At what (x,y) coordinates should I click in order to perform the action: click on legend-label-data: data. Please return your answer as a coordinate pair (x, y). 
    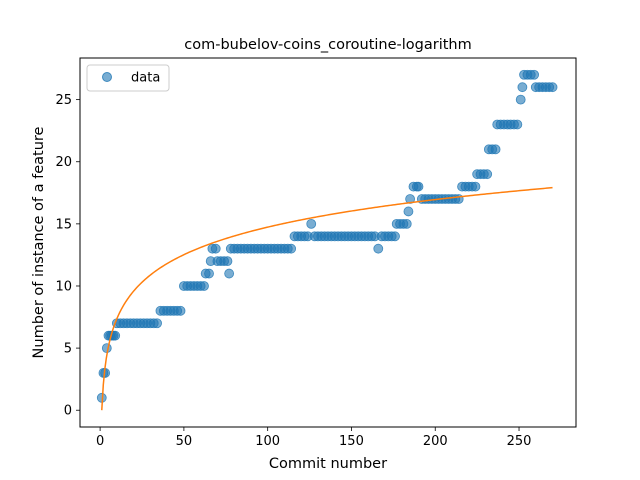
    Looking at the image, I should click on (145, 78).